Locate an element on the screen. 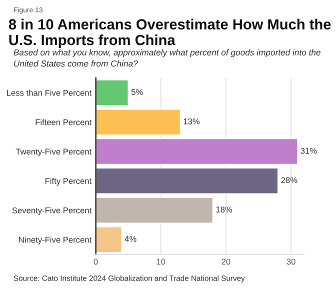  data-label: 5% is located at coordinates (137, 92).